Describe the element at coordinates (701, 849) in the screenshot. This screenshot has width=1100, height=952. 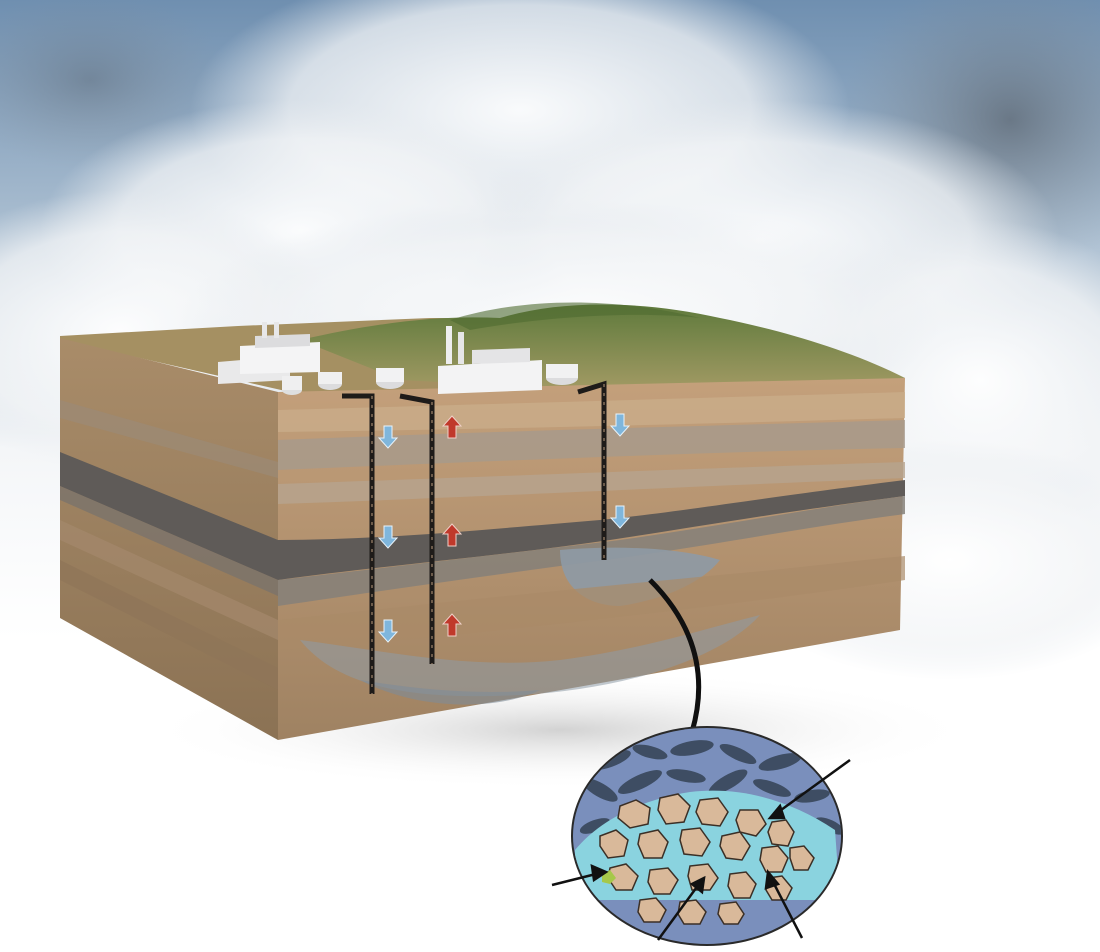
I see `inset-pointer-arrows` at that location.